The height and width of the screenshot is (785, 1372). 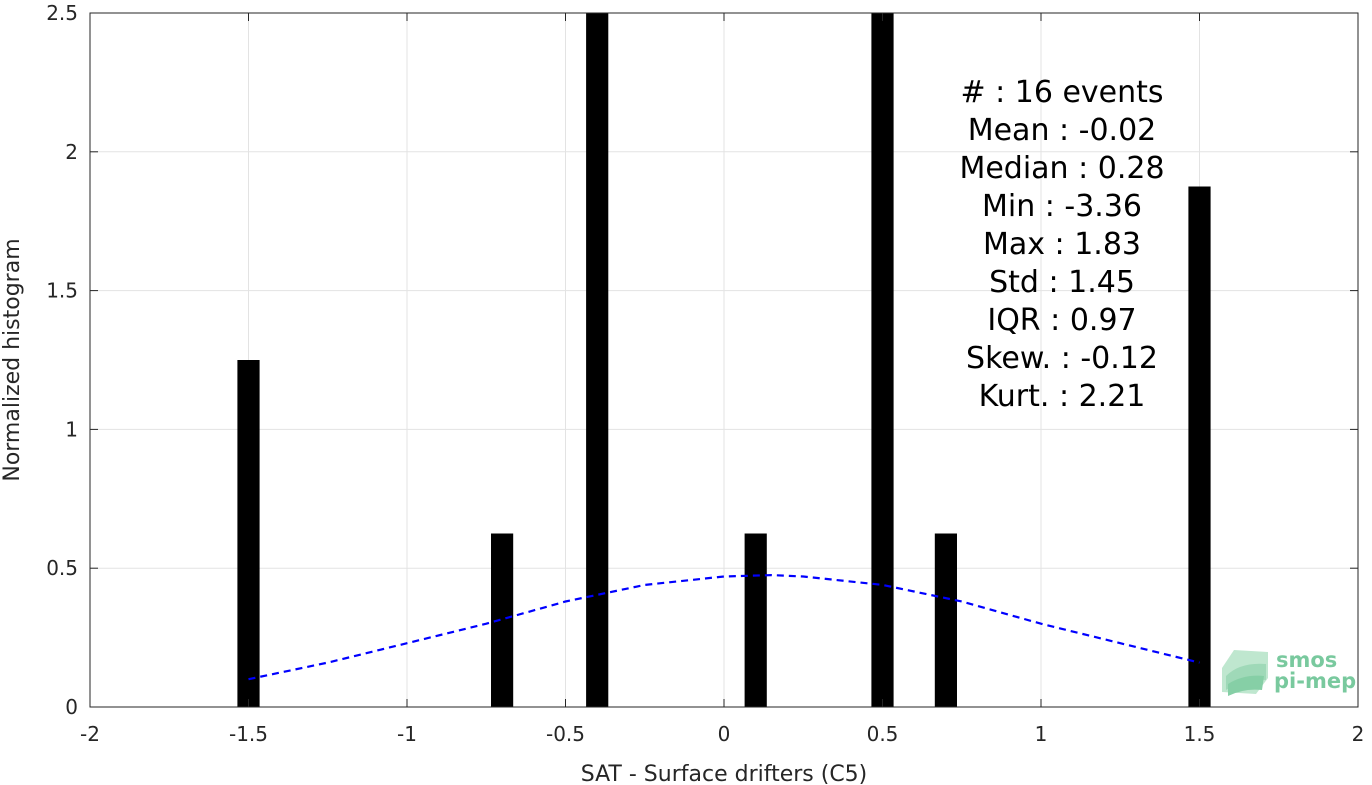 What do you see at coordinates (1062, 130) in the screenshot?
I see `stat-line-1: Mean : -0.02` at bounding box center [1062, 130].